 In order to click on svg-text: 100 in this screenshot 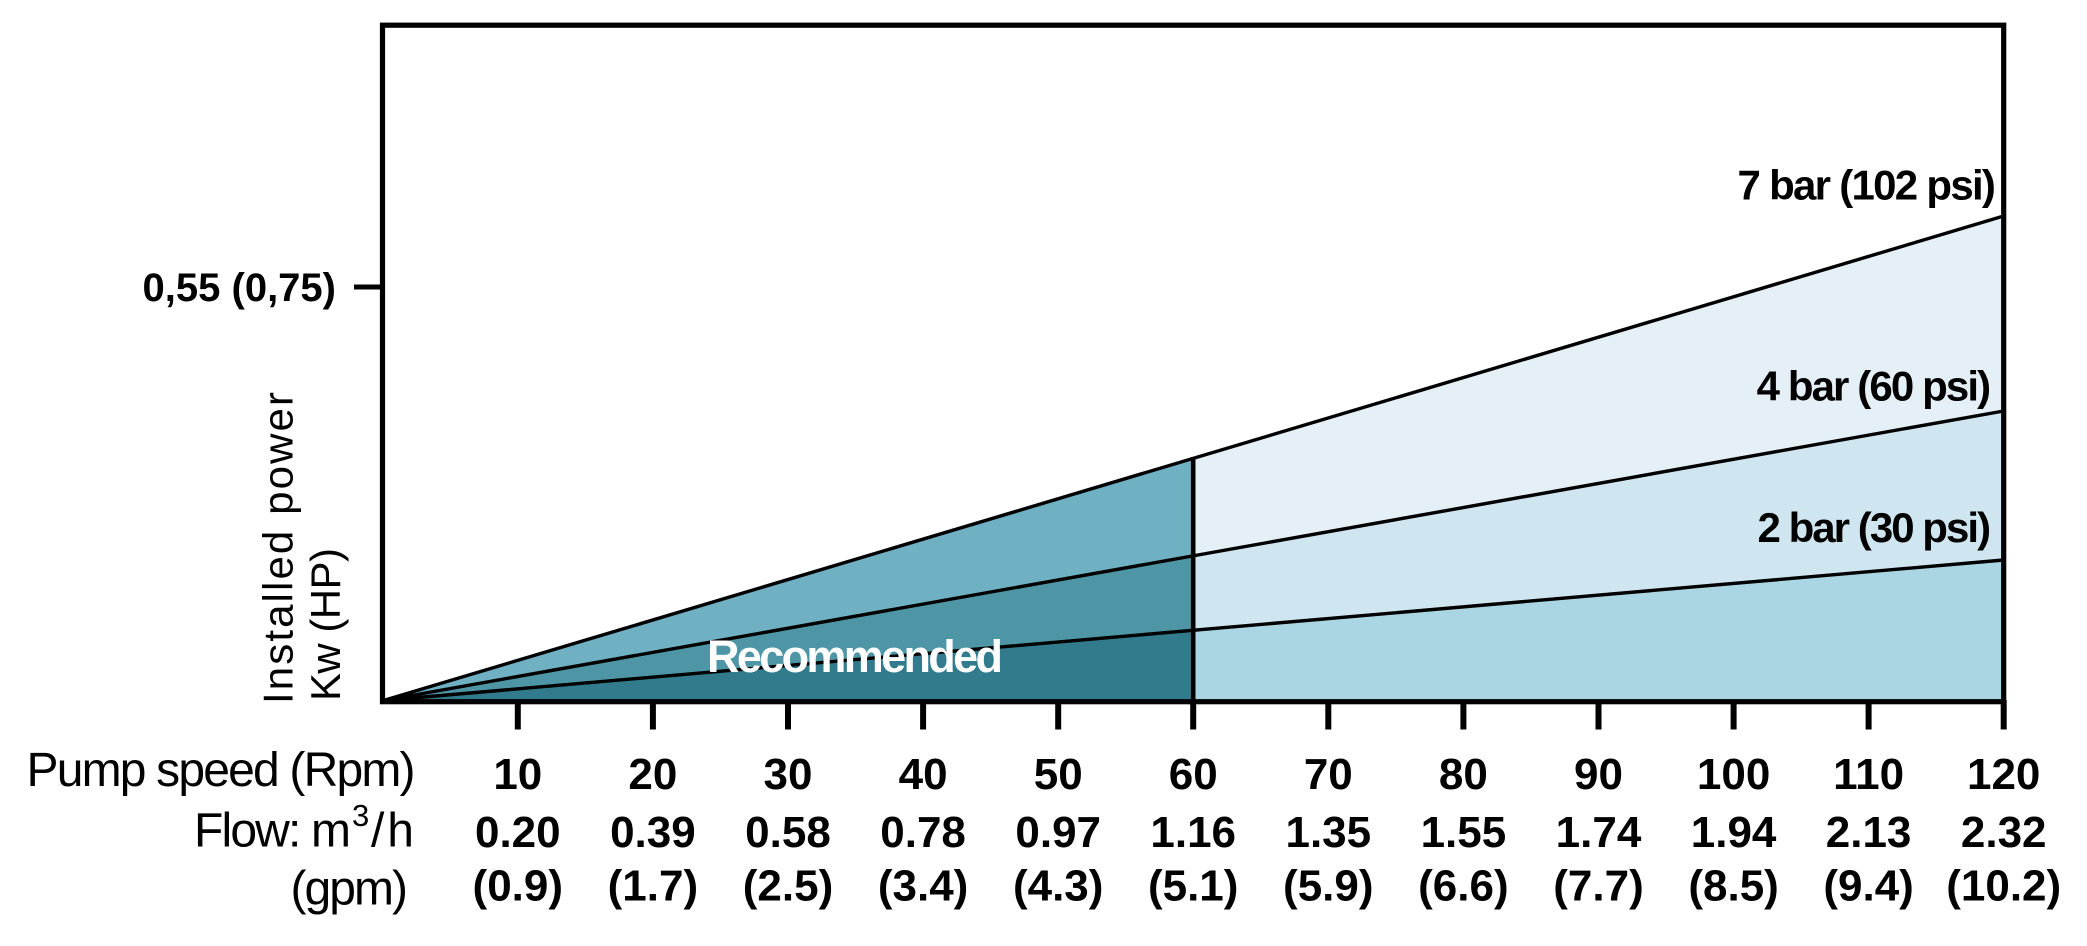, I will do `click(1733, 774)`.